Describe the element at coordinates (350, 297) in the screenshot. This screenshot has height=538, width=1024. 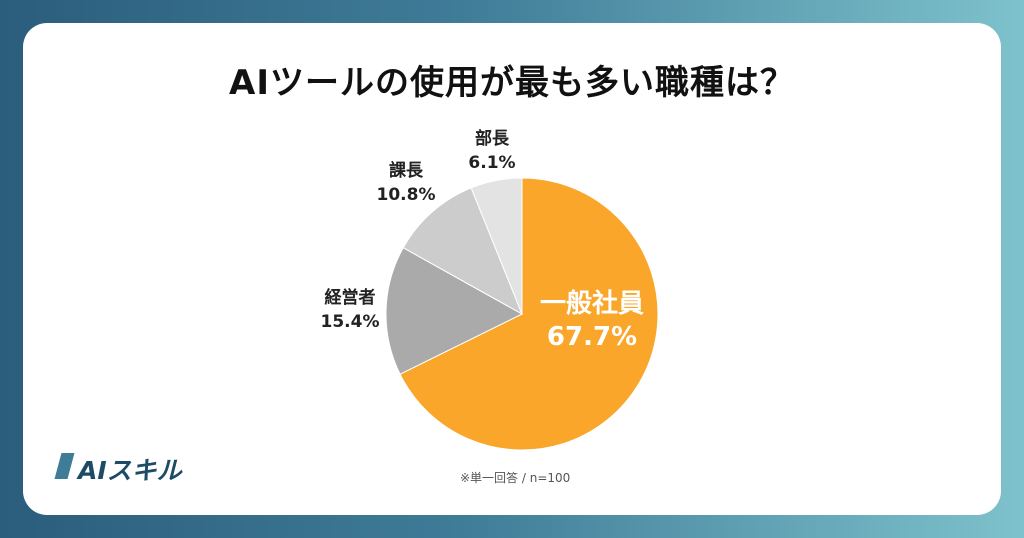
I see `slice-name-label: 経営者` at that location.